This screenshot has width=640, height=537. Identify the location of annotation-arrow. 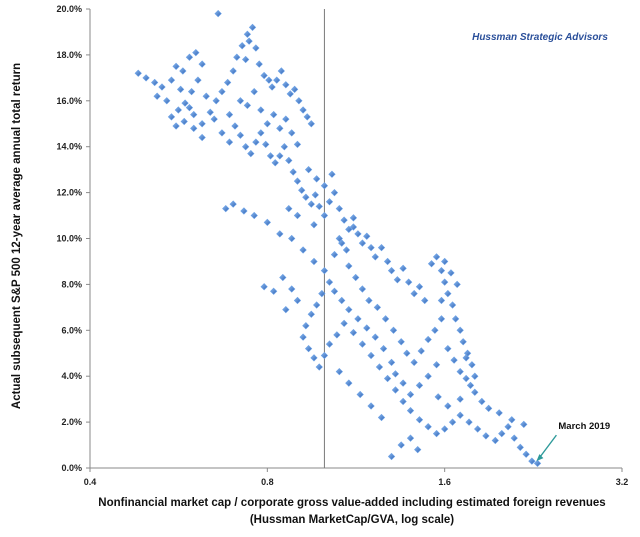
(547, 447).